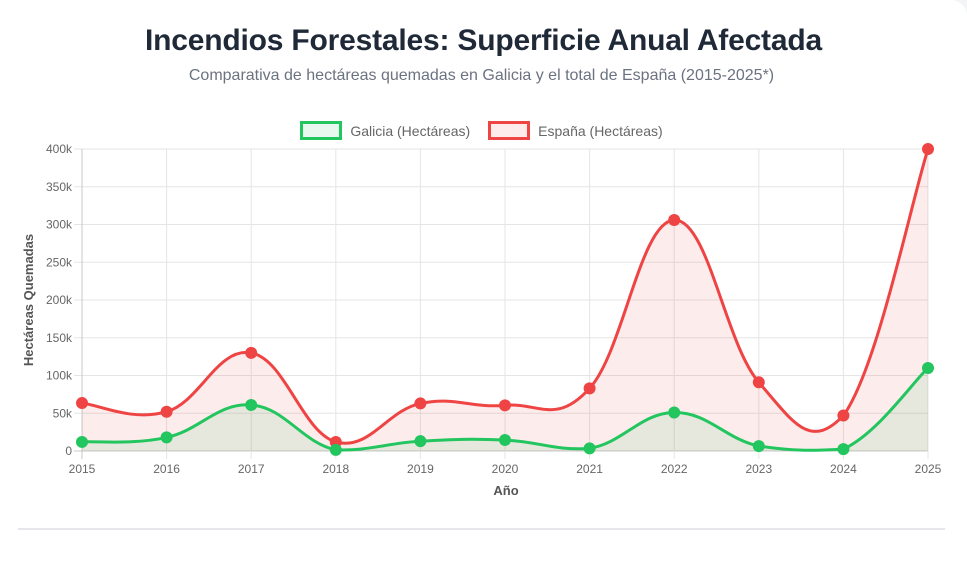 This screenshot has width=967, height=580. Describe the element at coordinates (481, 130) in the screenshot. I see `chart-legend: Galicia (Hectáreas) España (Hectáreas)` at that location.